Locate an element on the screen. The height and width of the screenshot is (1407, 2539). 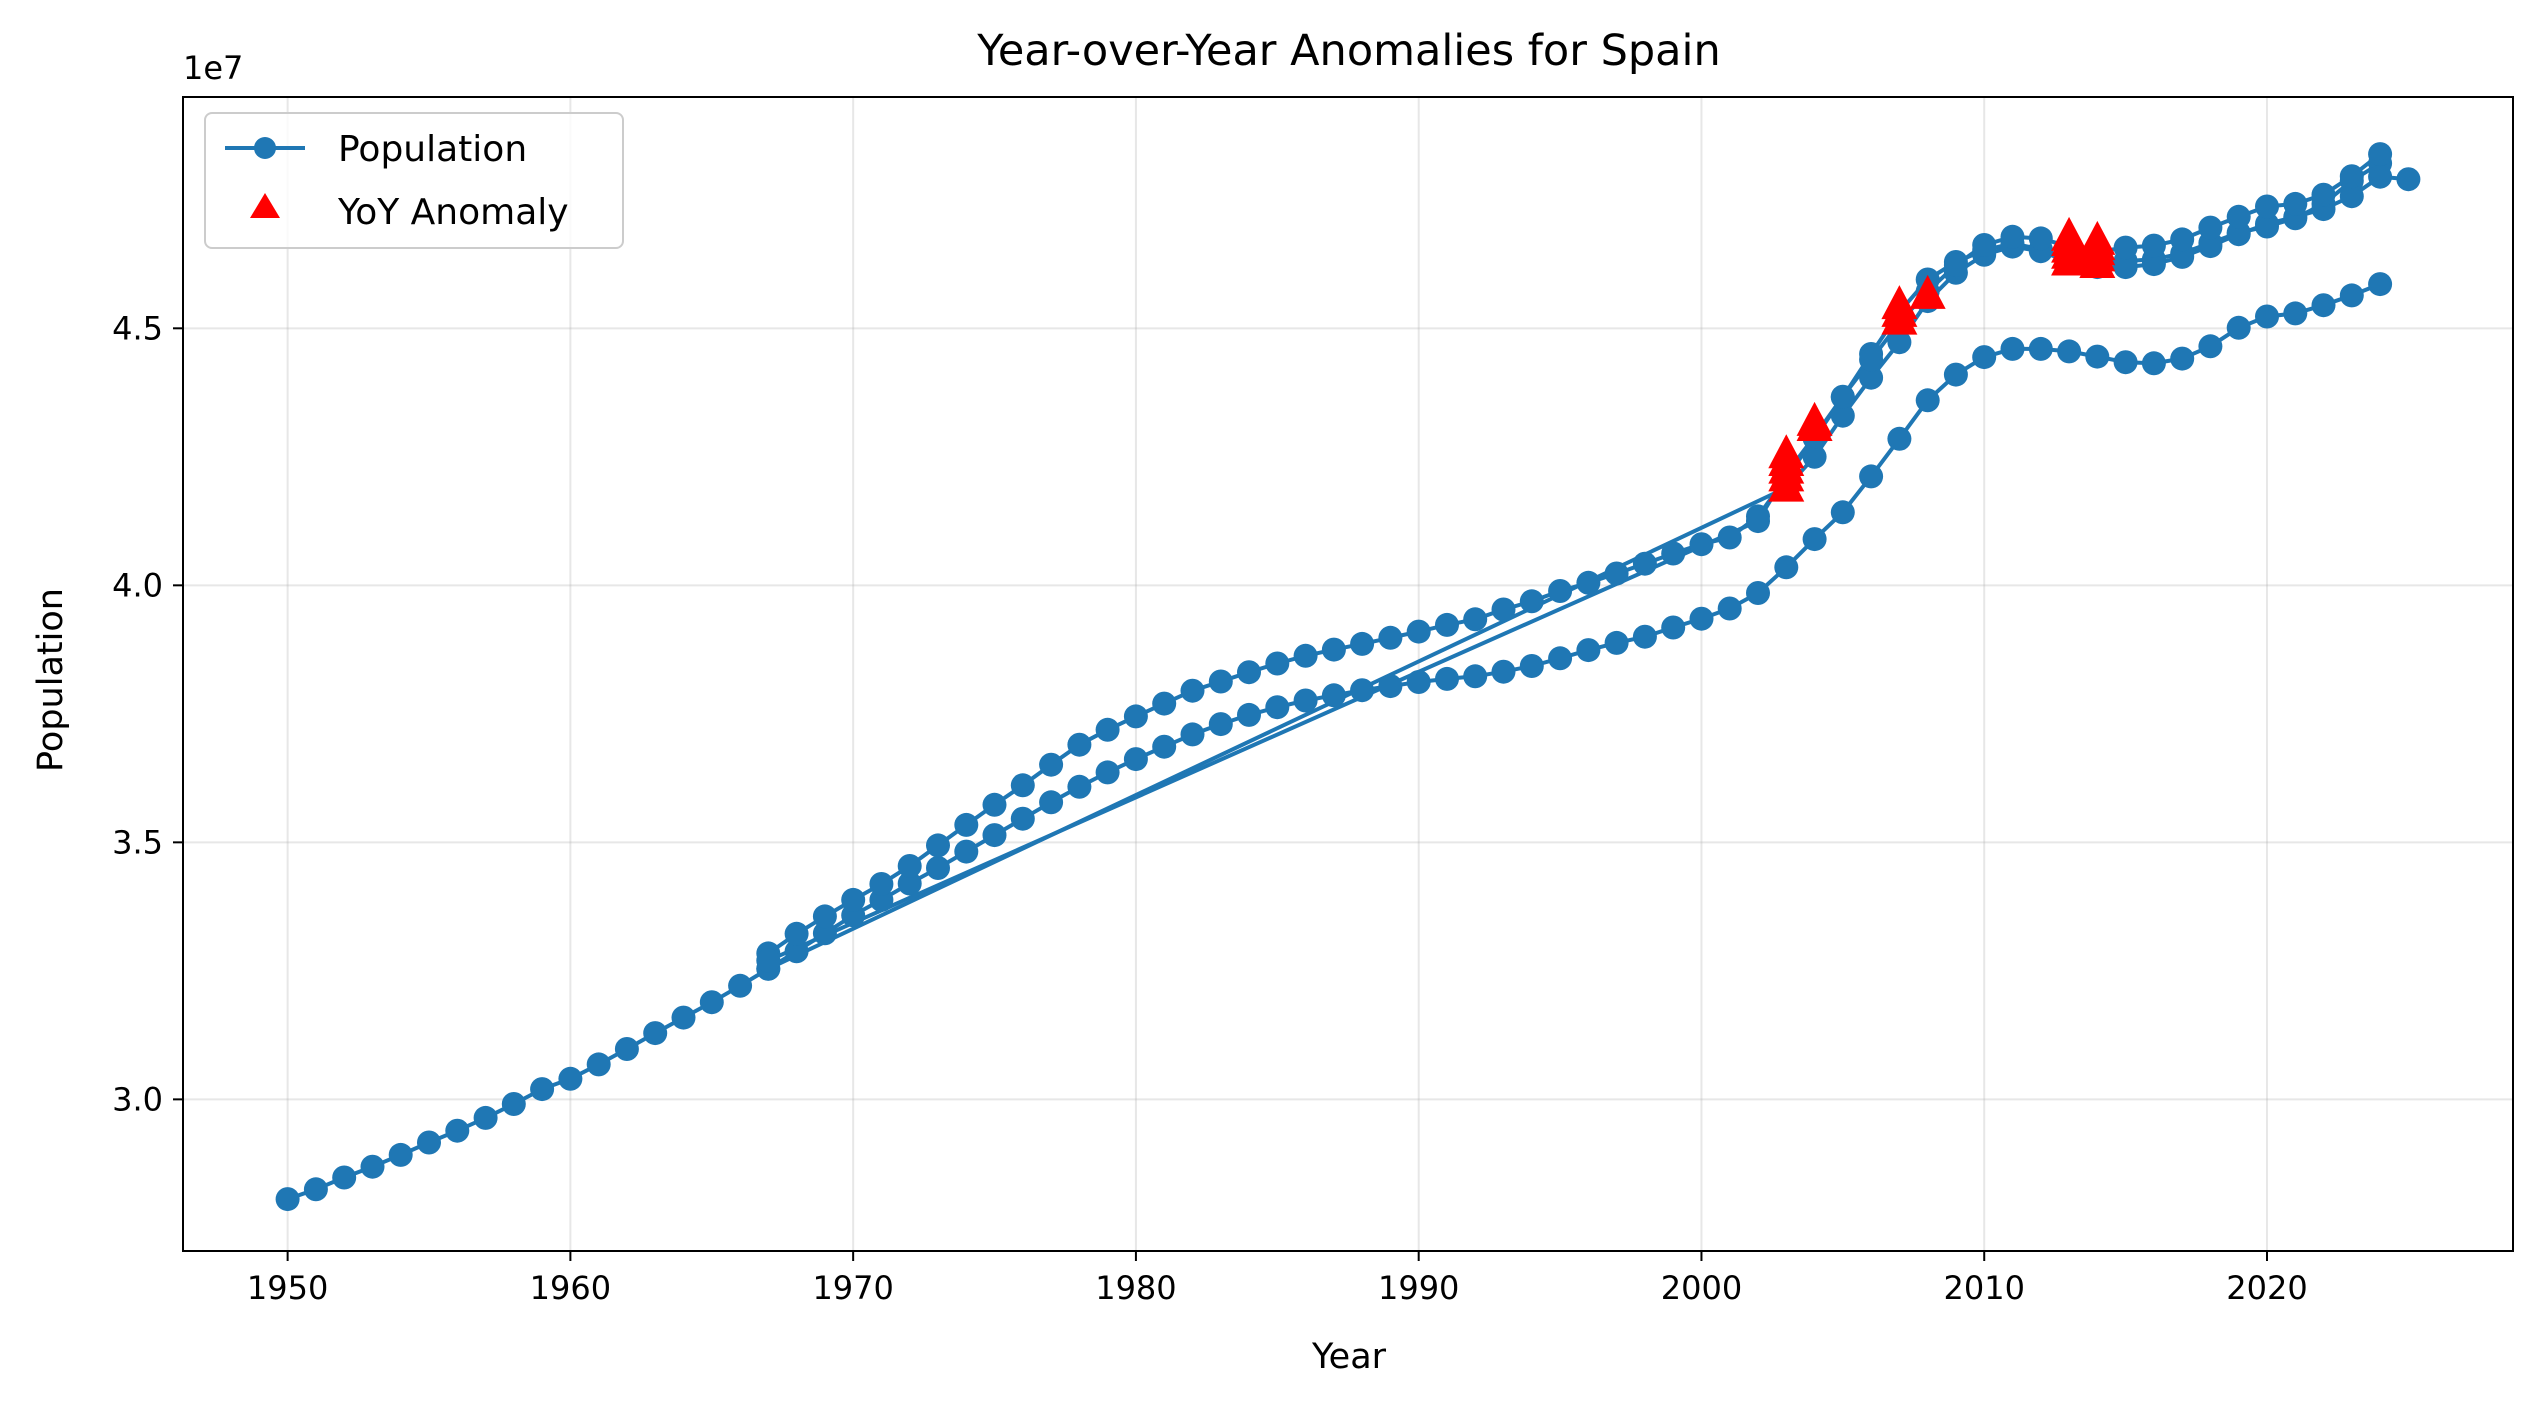
legend-anomaly-label: YoY Anomaly is located at coordinates (453, 212).